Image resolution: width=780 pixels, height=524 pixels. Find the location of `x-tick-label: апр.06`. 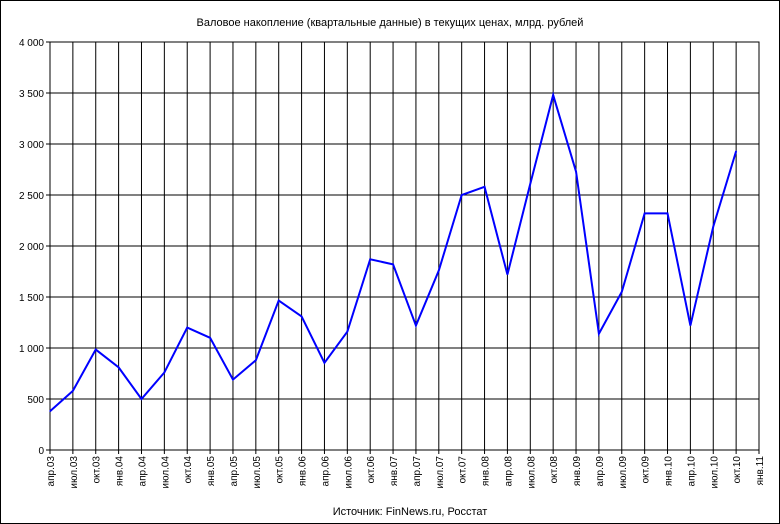

x-tick-label: апр.06 is located at coordinates (325, 471).